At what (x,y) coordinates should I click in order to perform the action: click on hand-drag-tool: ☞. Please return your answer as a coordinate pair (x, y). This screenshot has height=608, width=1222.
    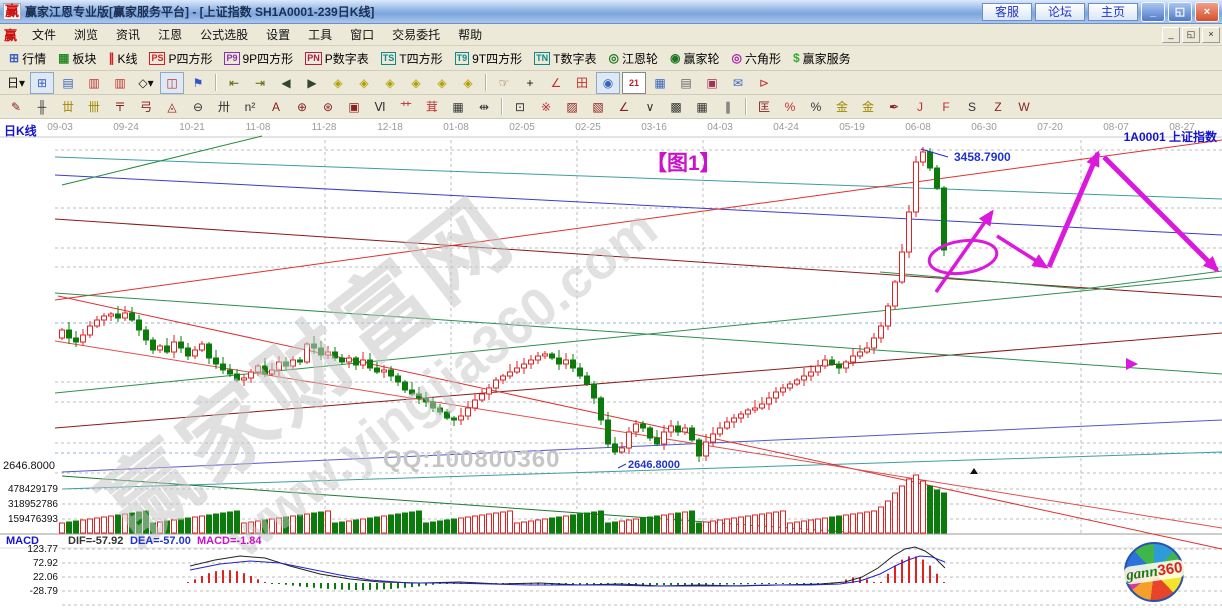
    Looking at the image, I should click on (504, 82).